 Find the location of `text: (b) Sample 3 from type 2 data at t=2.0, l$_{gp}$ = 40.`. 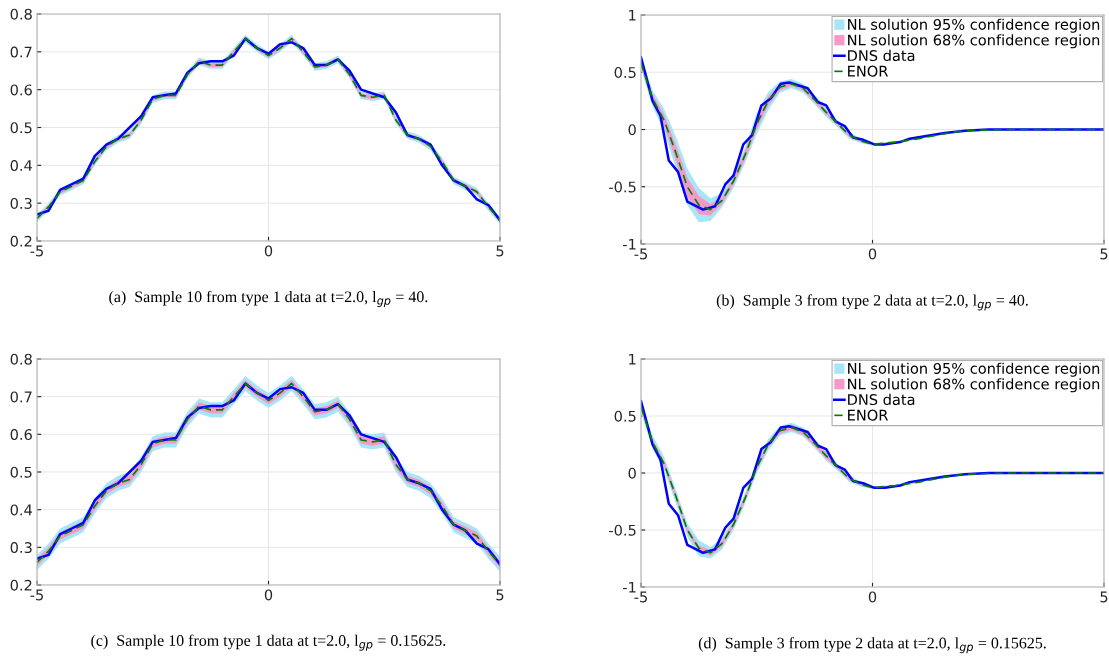

text: (b) Sample 3 from type 2 data at t=2.0, l$_{gp}$ = 40. is located at coordinates (872, 302).